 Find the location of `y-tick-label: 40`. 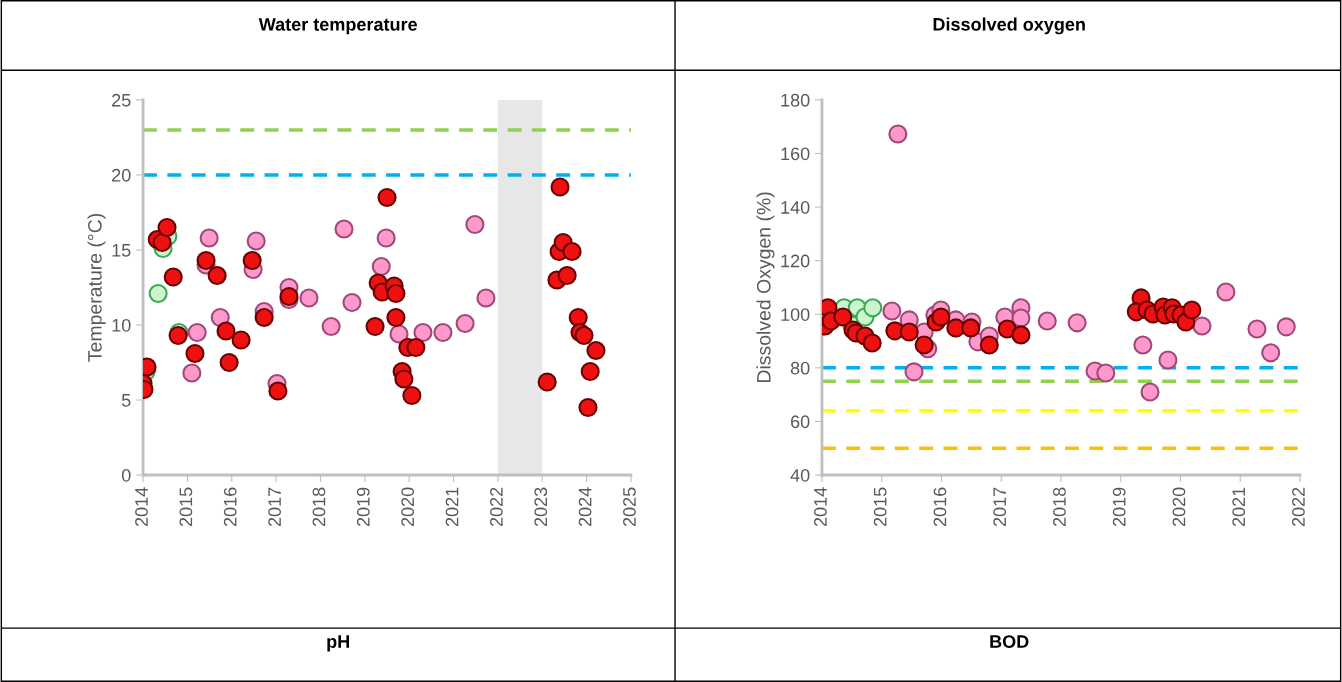

y-tick-label: 40 is located at coordinates (800, 475).